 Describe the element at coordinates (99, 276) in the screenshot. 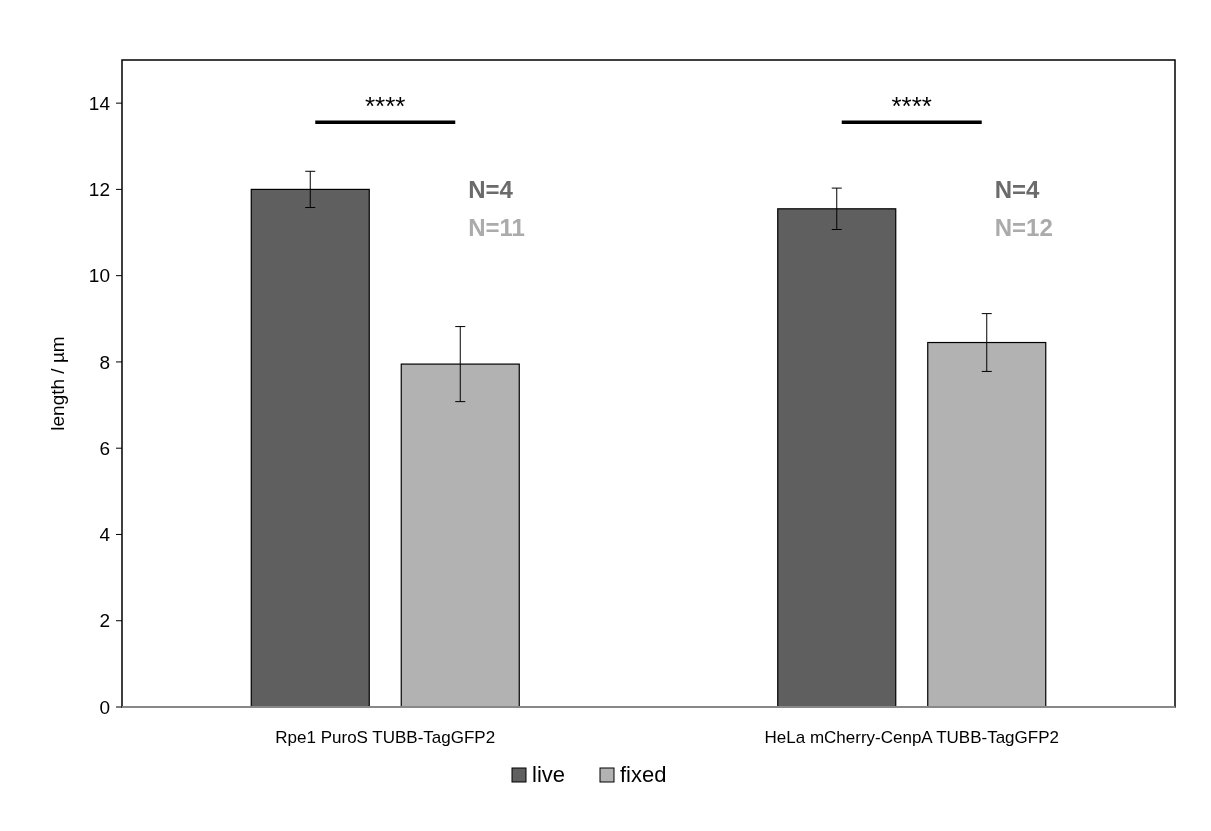

I see `y-tick-label: 10` at that location.